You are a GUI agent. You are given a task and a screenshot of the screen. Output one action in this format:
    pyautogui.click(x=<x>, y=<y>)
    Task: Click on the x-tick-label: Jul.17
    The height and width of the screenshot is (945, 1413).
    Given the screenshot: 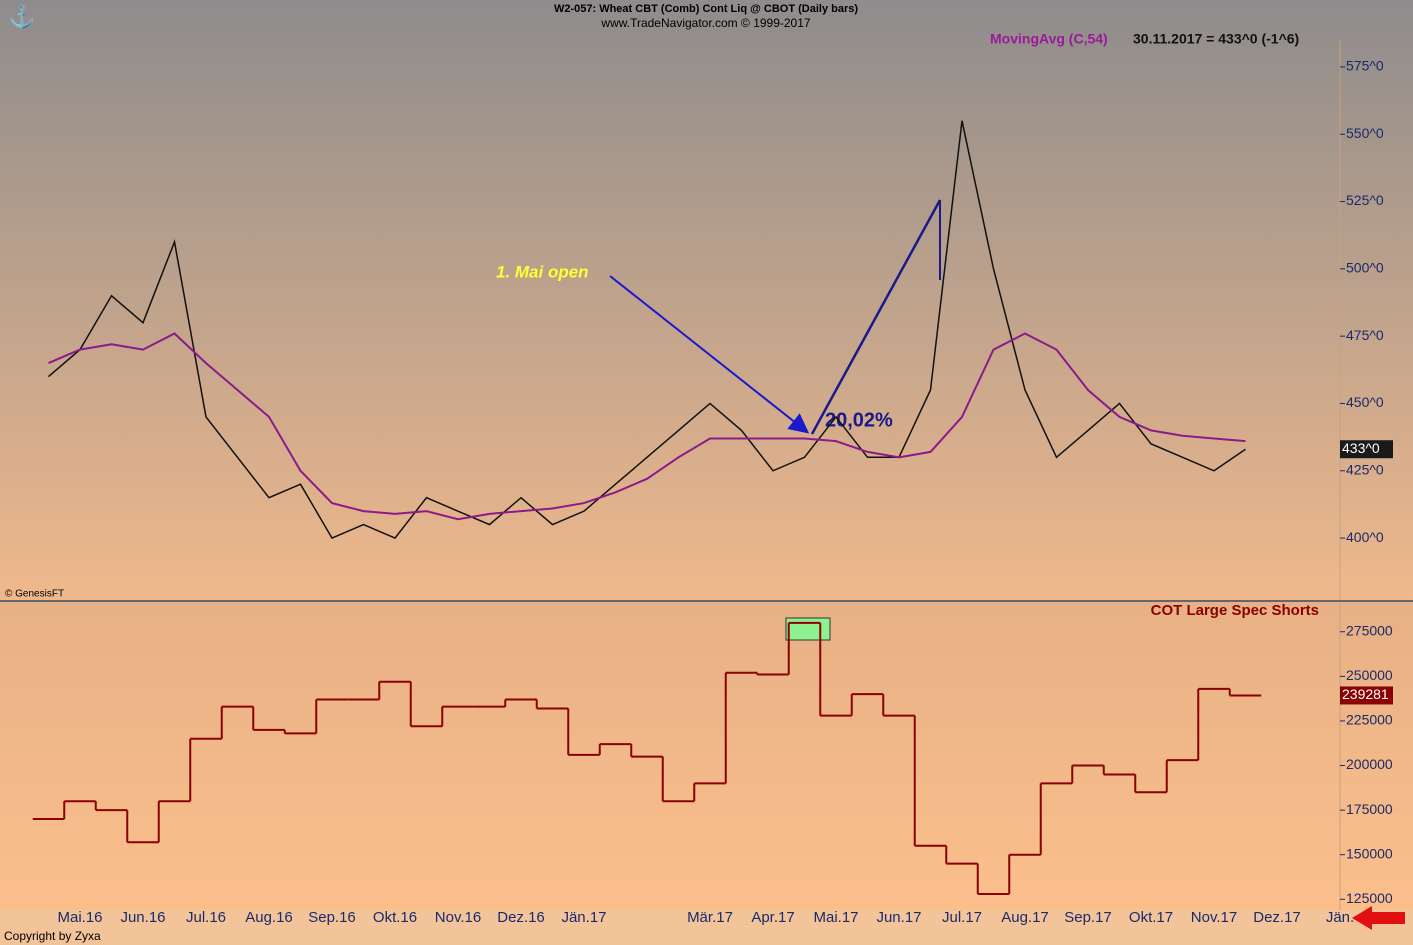 What is the action you would take?
    pyautogui.click(x=962, y=917)
    